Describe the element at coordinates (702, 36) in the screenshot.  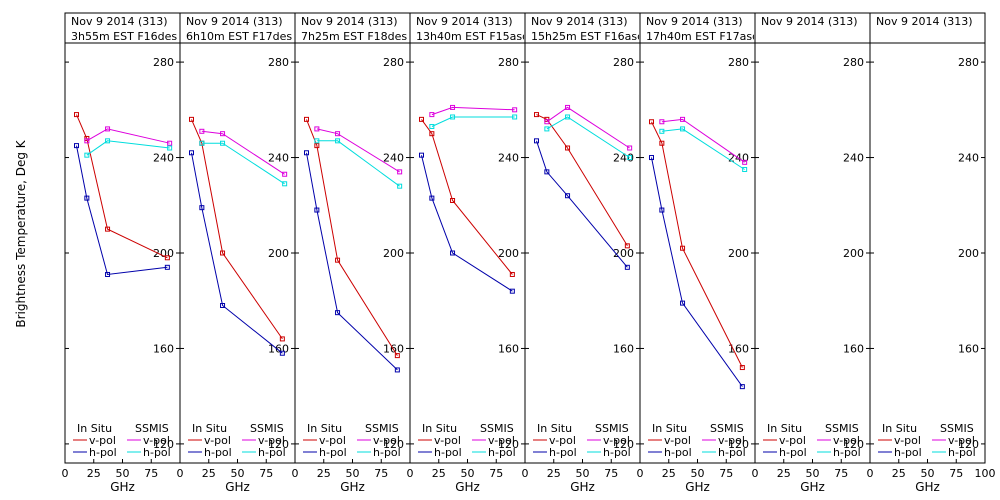
I see `panel-title-time: 17h40m EST F17asc` at that location.